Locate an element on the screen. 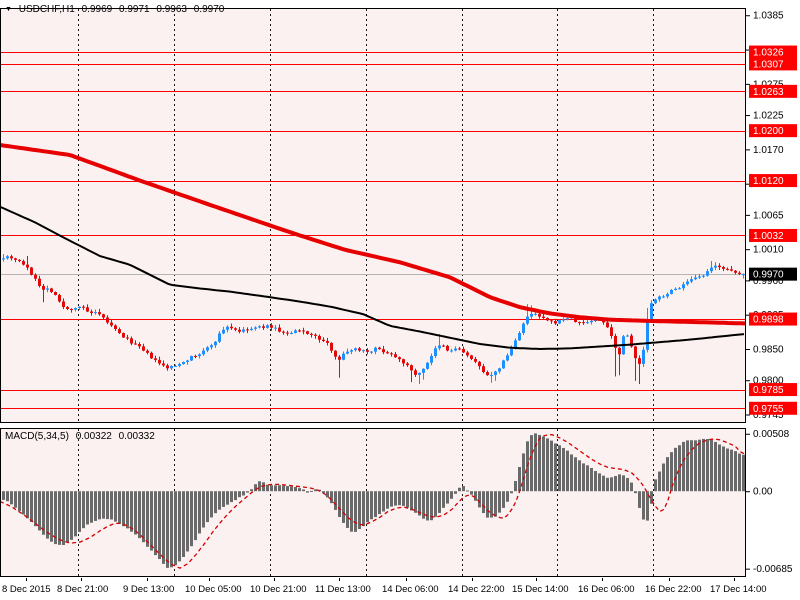 This screenshot has width=800, height=600. time-axis-label: 10 Dec 21:00 is located at coordinates (278, 589).